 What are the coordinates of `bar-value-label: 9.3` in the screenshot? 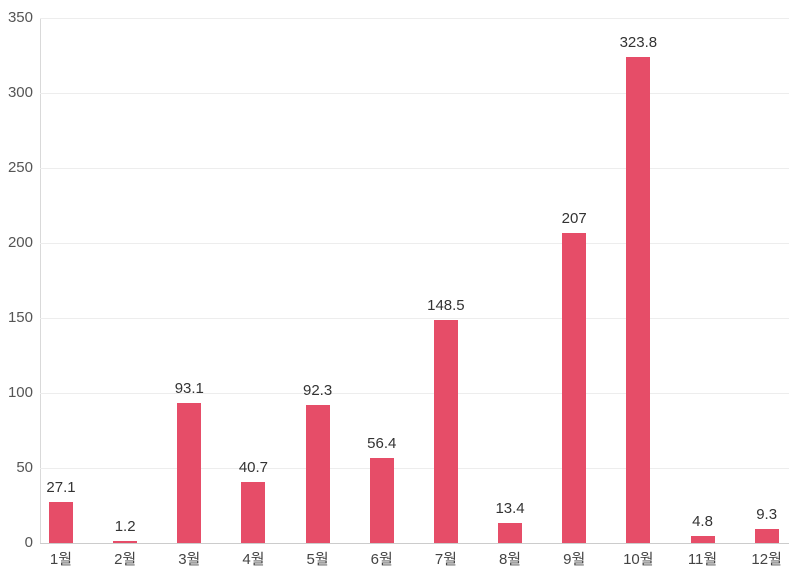 It's located at (767, 515).